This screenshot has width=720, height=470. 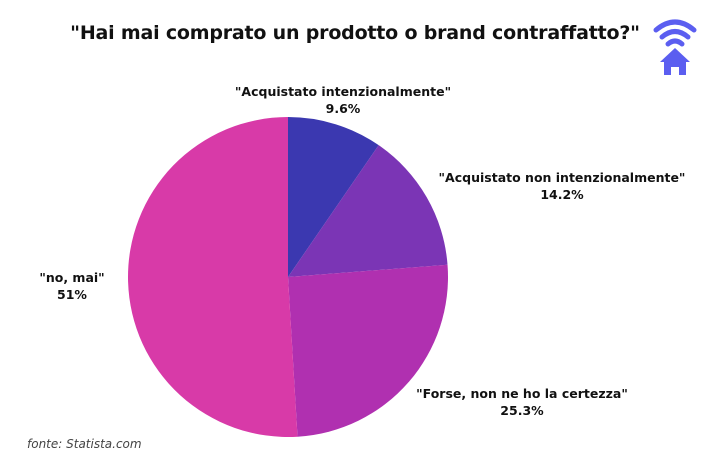 I want to click on label-value: 25.3%, so click(x=522, y=410).